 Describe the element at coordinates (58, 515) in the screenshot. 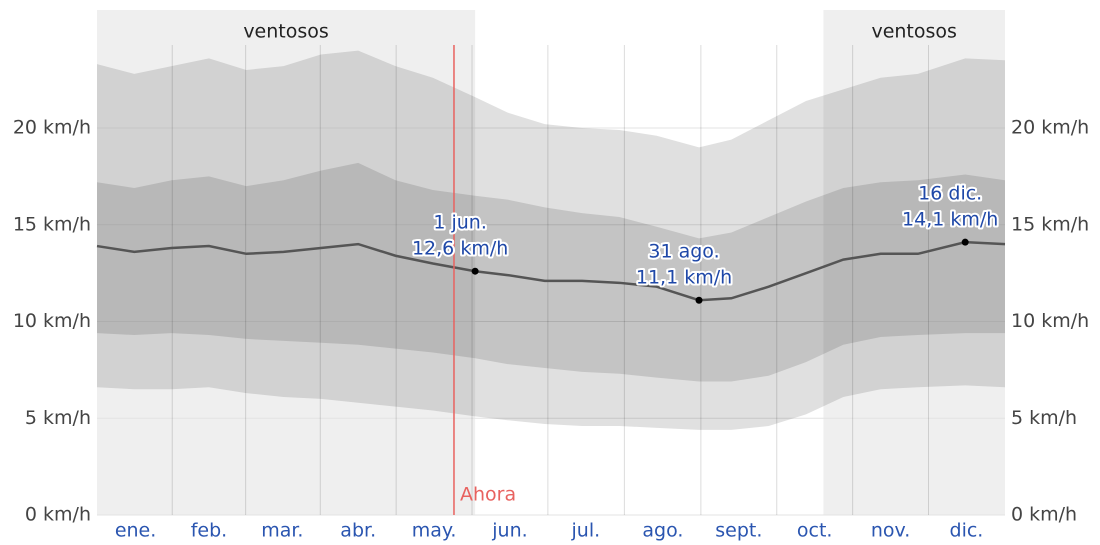

I see `y-tick-label: 0 km/h` at that location.